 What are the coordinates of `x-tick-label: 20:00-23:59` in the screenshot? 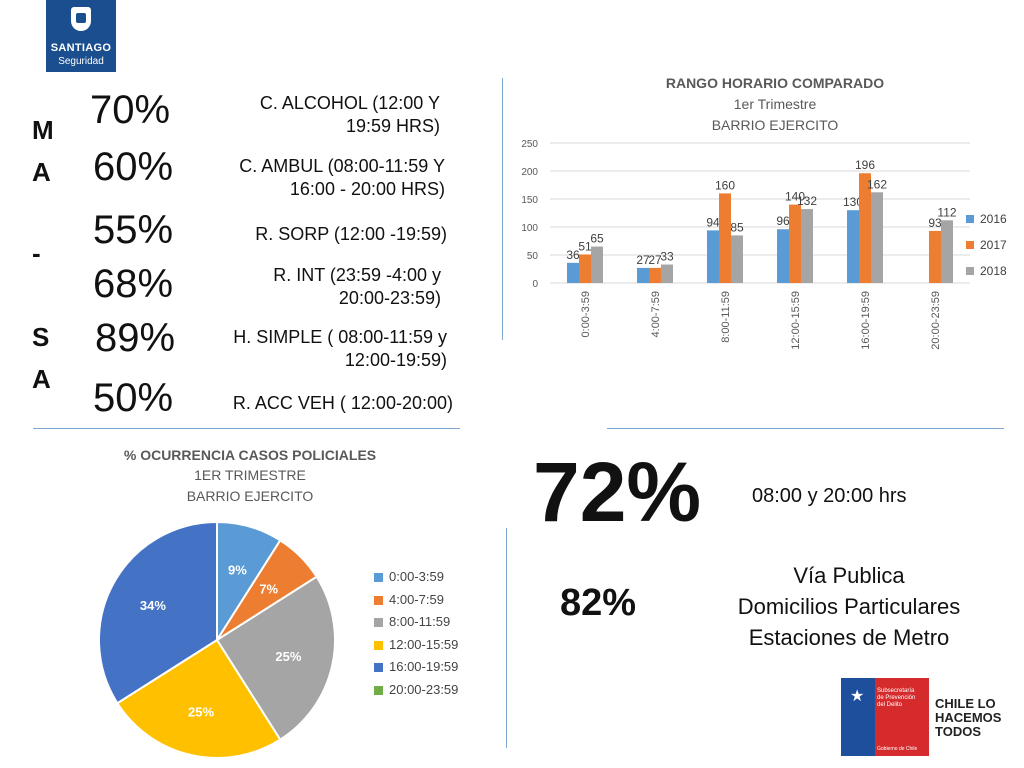 It's located at (936, 320).